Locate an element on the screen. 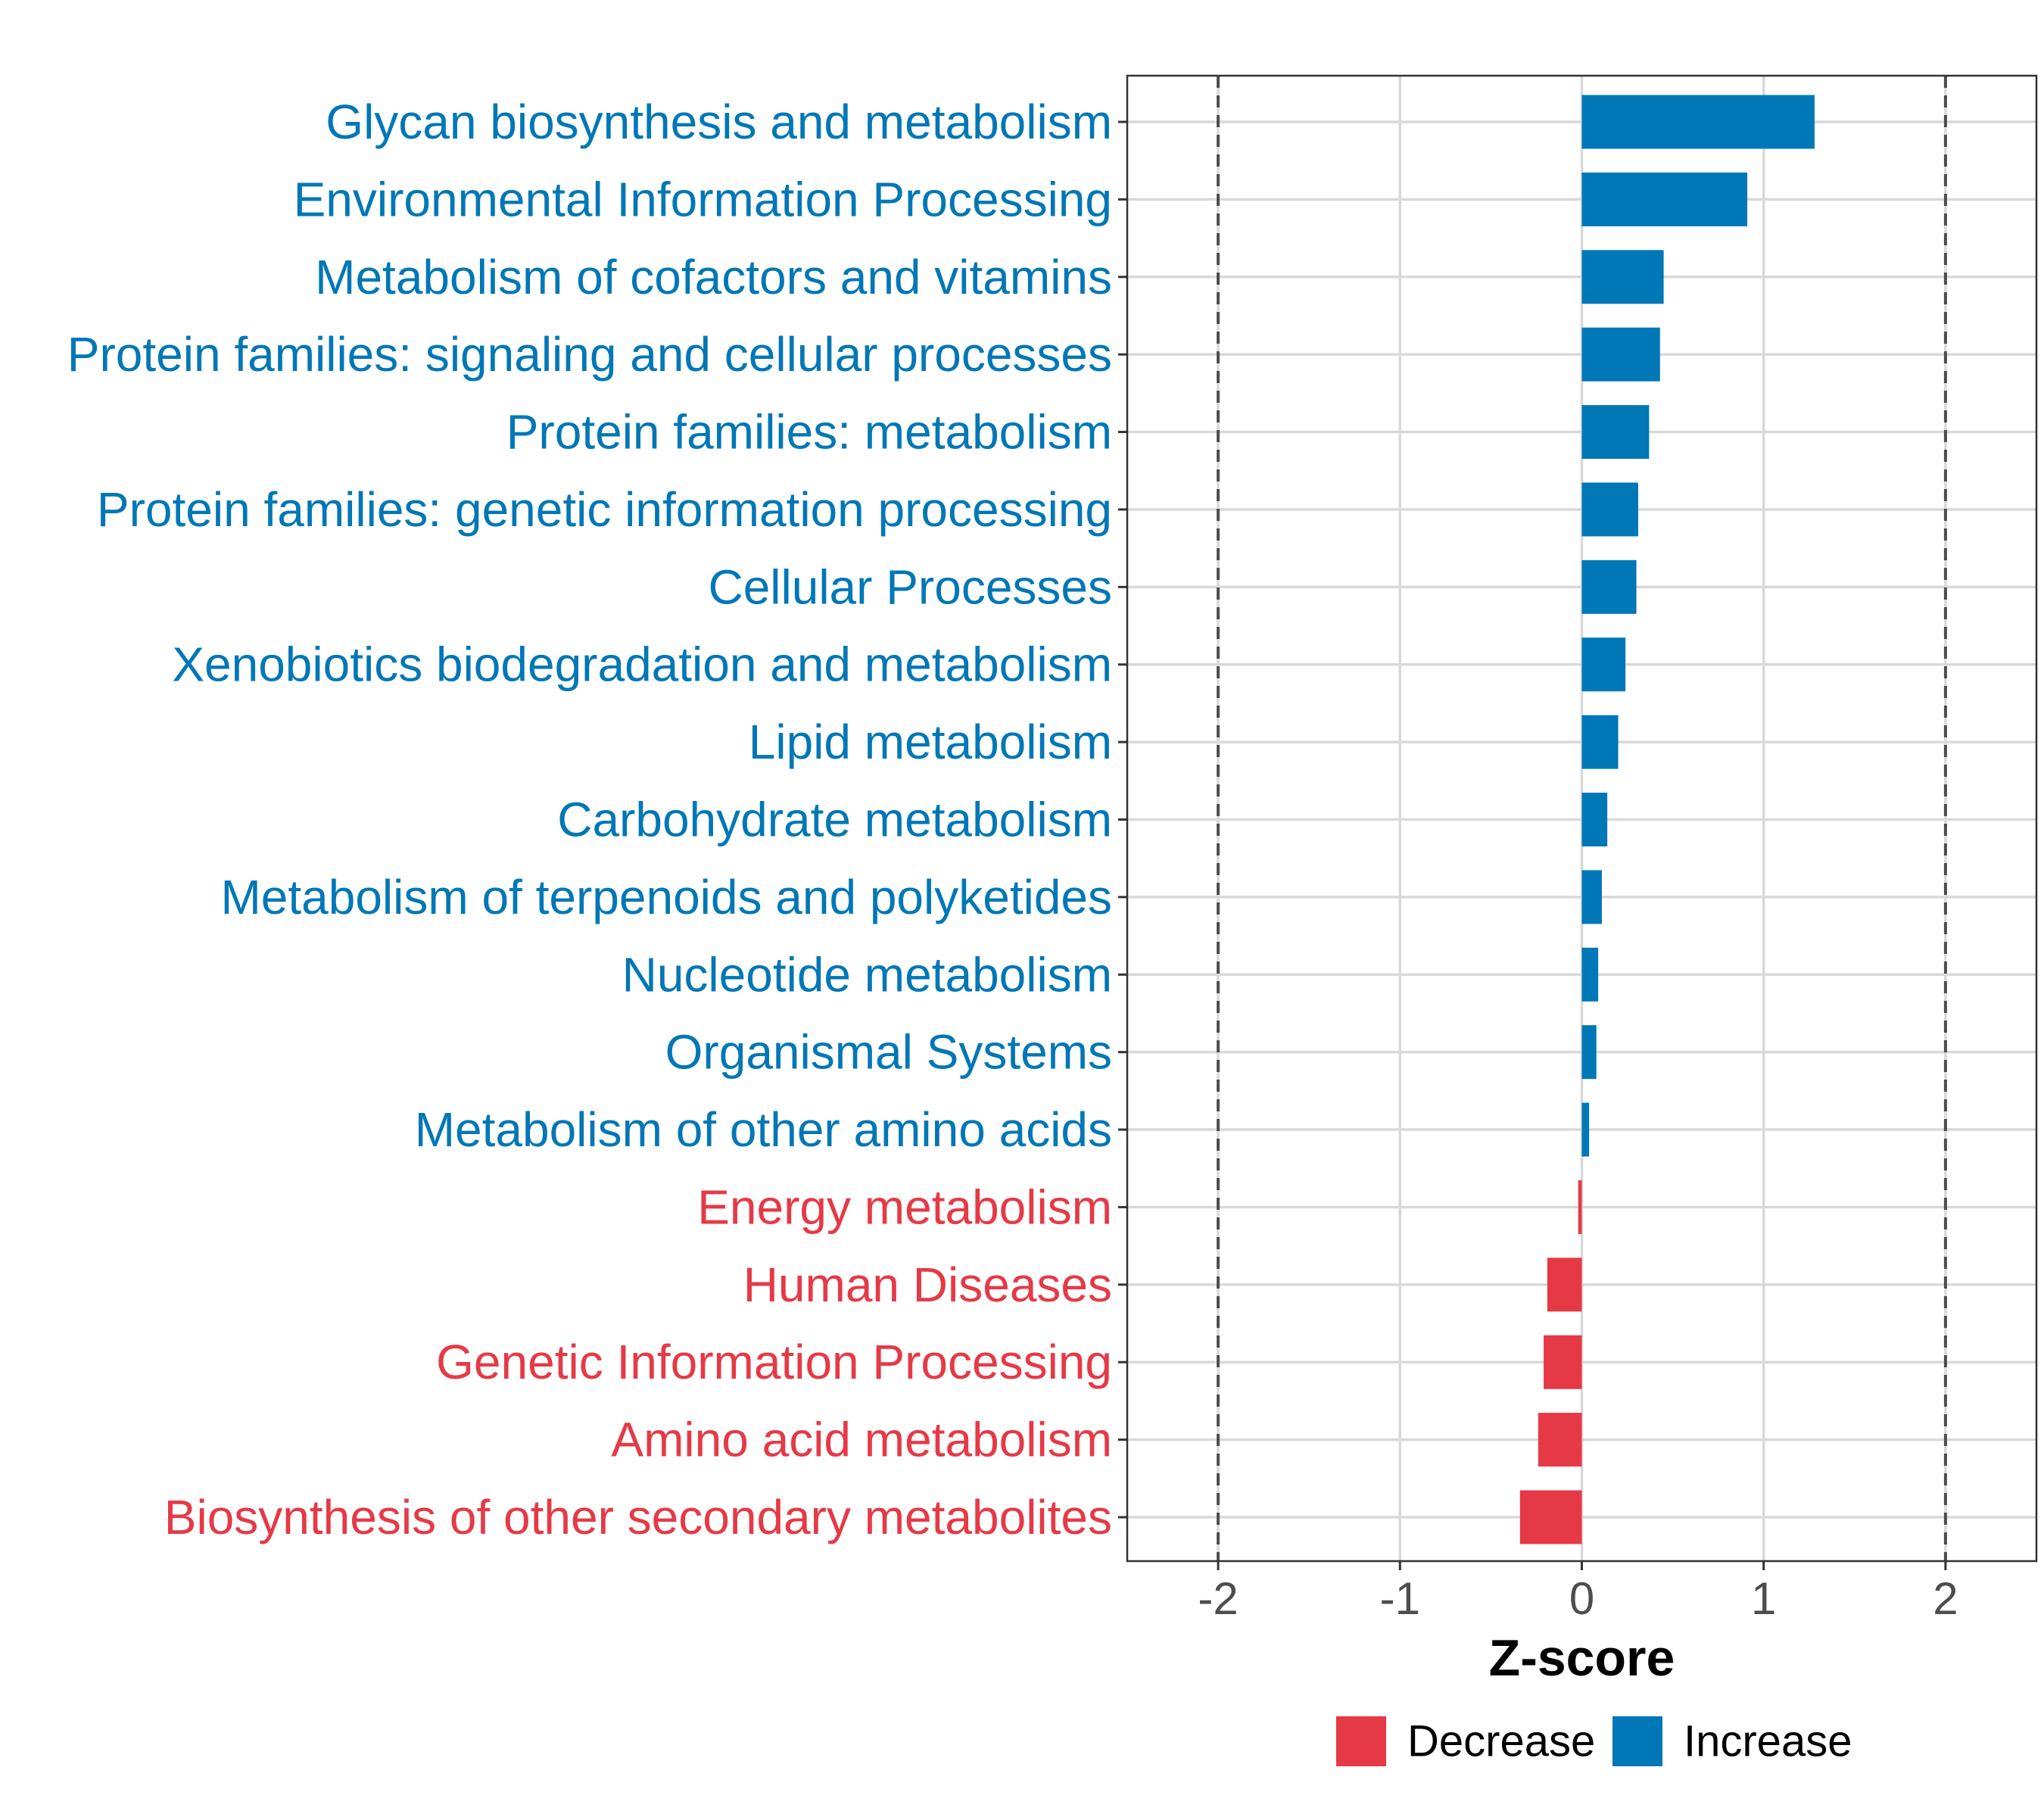 Image resolution: width=2044 pixels, height=1817 pixels. category-label: Carbohydrate metabolism is located at coordinates (835, 820).